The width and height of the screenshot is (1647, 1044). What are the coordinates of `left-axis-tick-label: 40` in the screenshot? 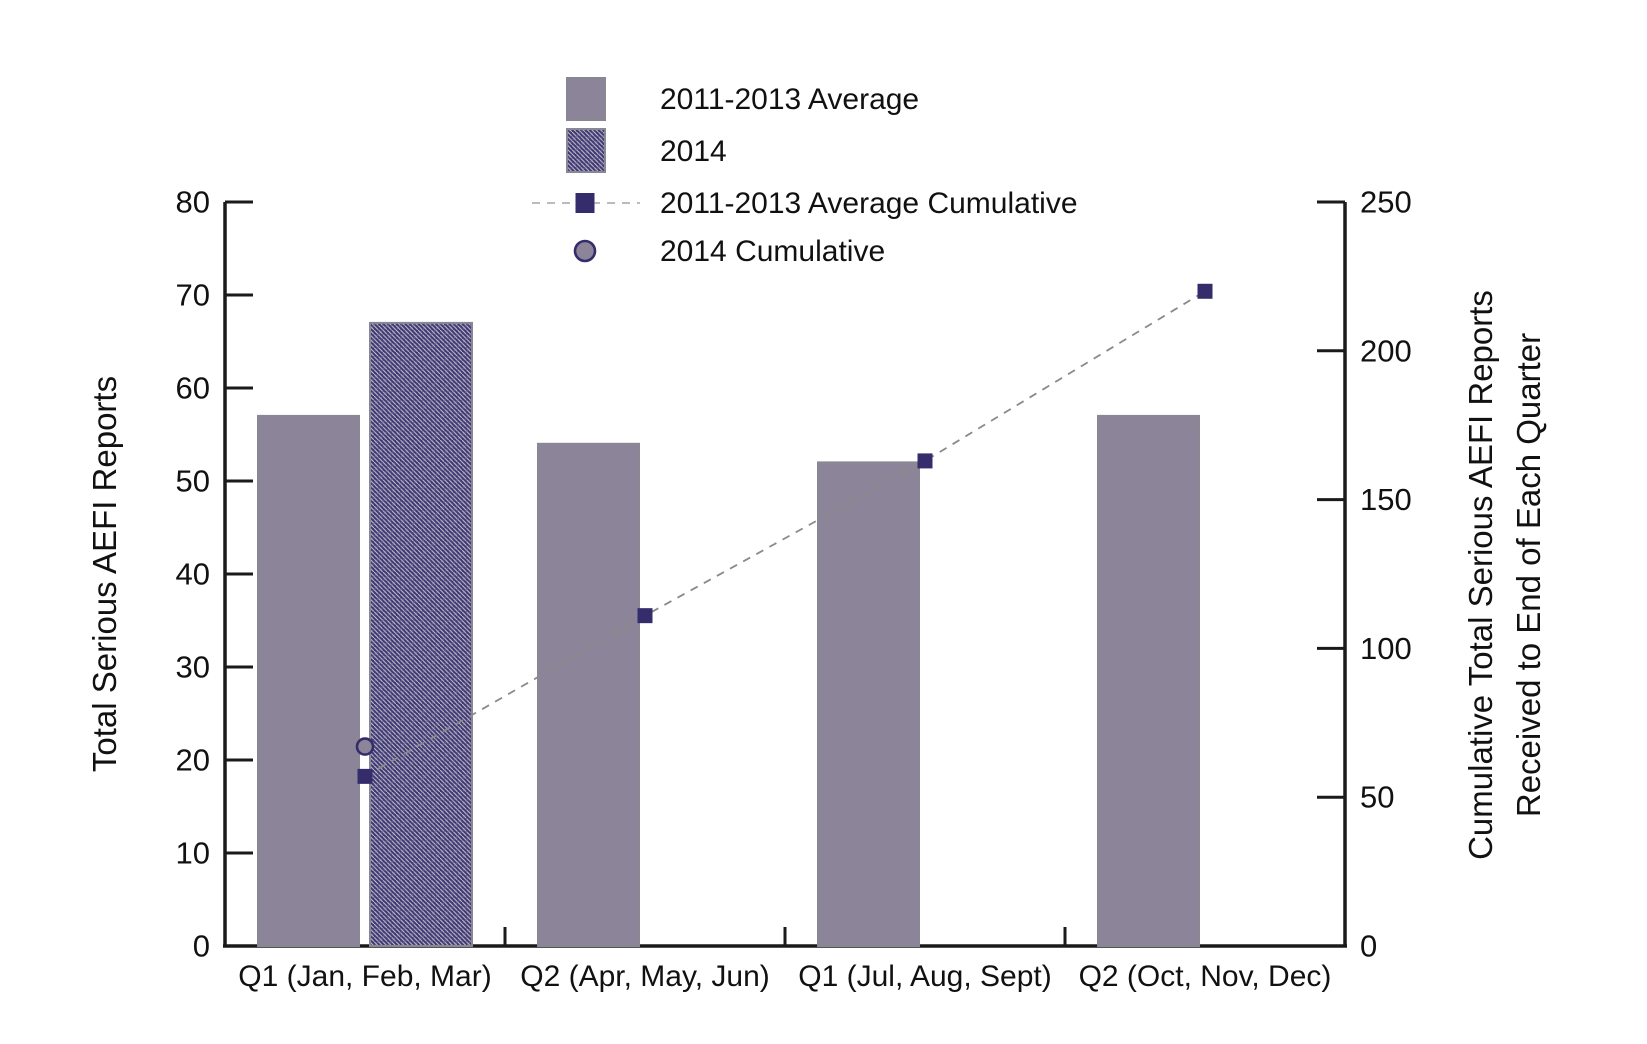 It's located at (193, 574).